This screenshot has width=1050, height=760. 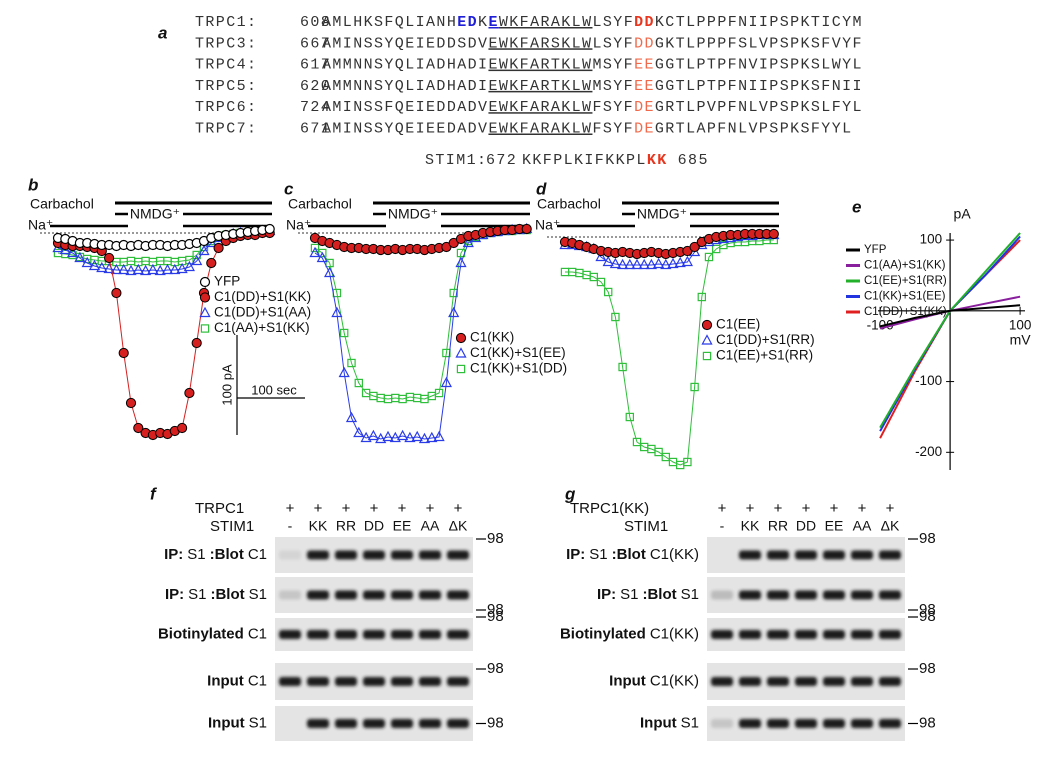 I want to click on label-part: IP:, so click(x=606, y=594).